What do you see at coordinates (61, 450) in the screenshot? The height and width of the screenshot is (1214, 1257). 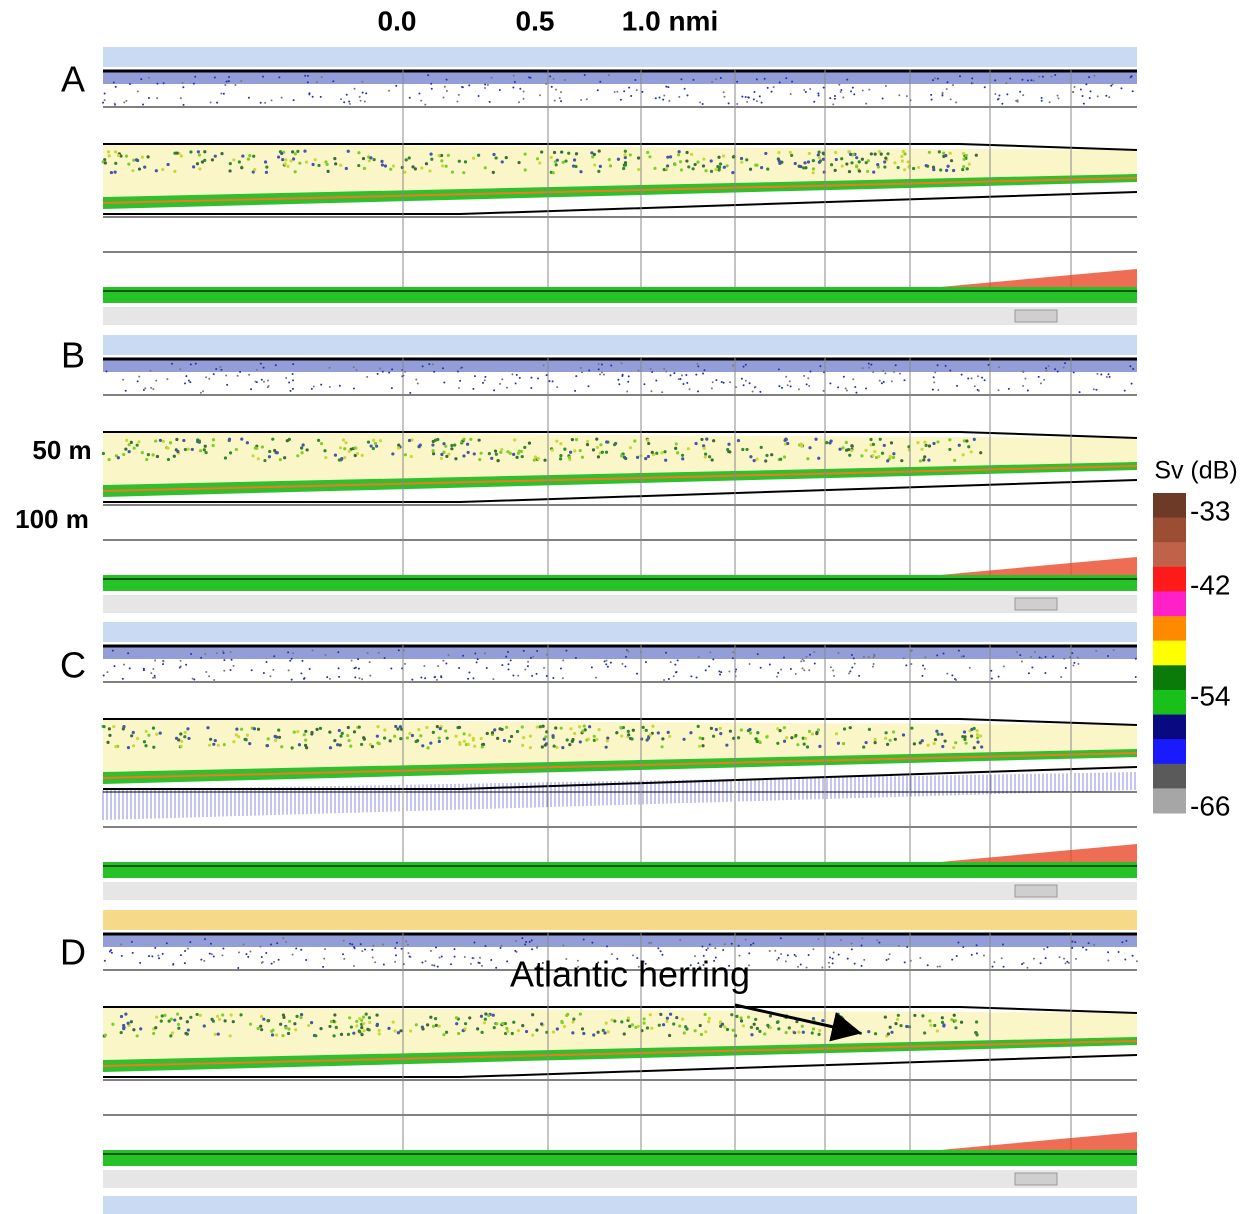 I see `depth-label: 50 m` at bounding box center [61, 450].